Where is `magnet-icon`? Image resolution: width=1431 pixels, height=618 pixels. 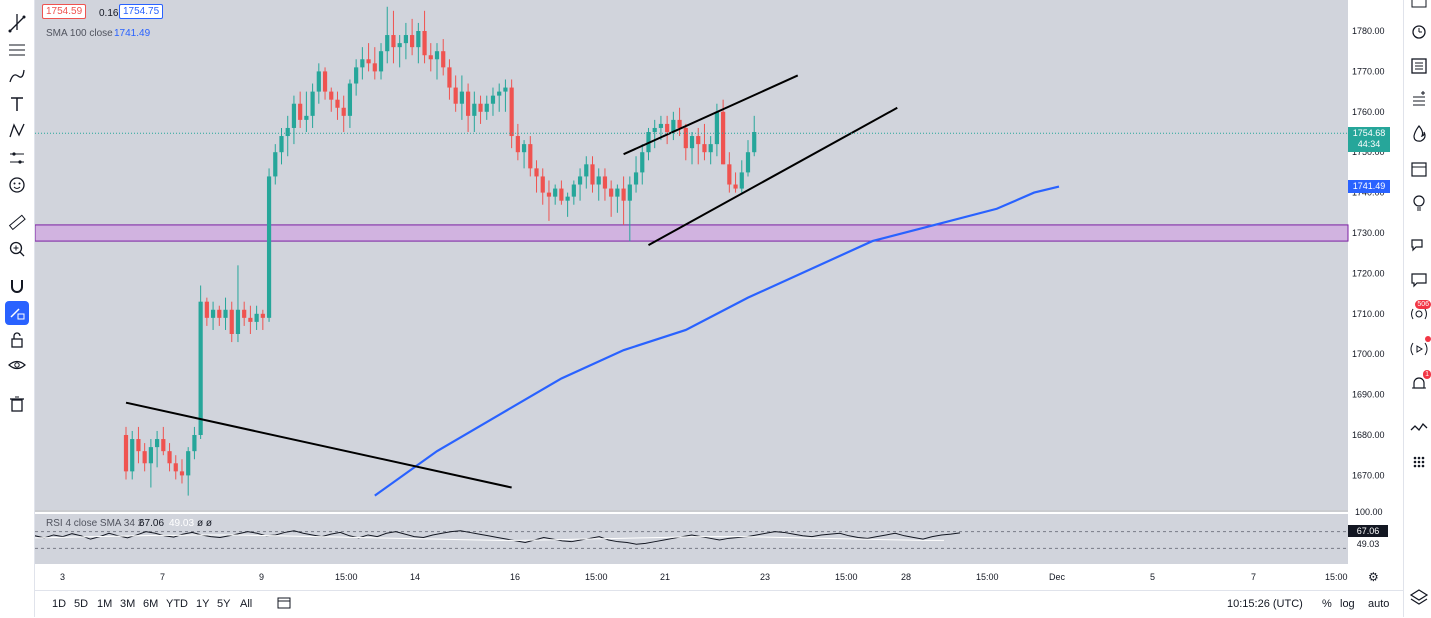
magnet-icon is located at coordinates (17, 286).